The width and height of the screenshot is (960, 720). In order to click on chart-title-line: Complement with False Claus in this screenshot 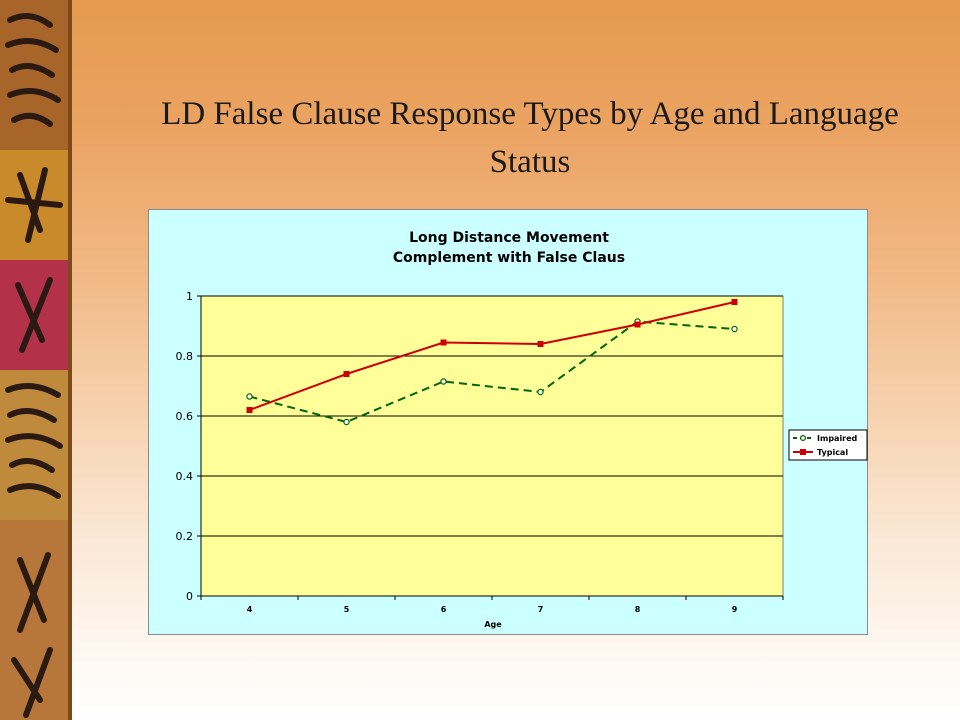, I will do `click(509, 258)`.